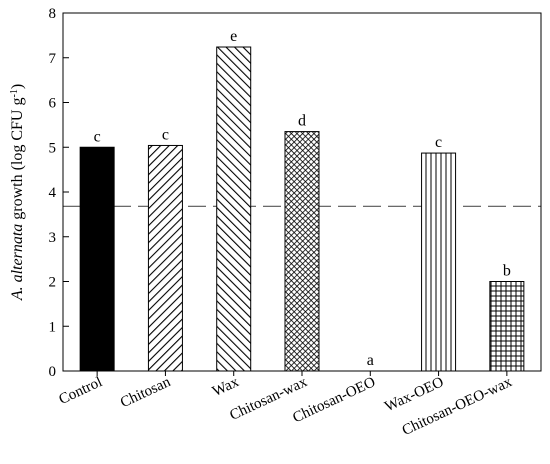 The width and height of the screenshot is (550, 464). What do you see at coordinates (233, 36) in the screenshot?
I see `significance-letter: e` at bounding box center [233, 36].